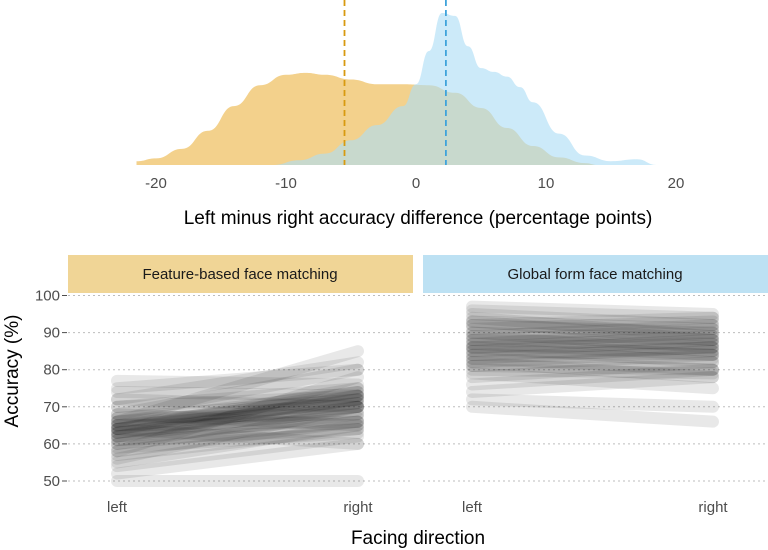 The height and width of the screenshot is (550, 768). What do you see at coordinates (418, 538) in the screenshot?
I see `x-axis-title: Facing direction` at bounding box center [418, 538].